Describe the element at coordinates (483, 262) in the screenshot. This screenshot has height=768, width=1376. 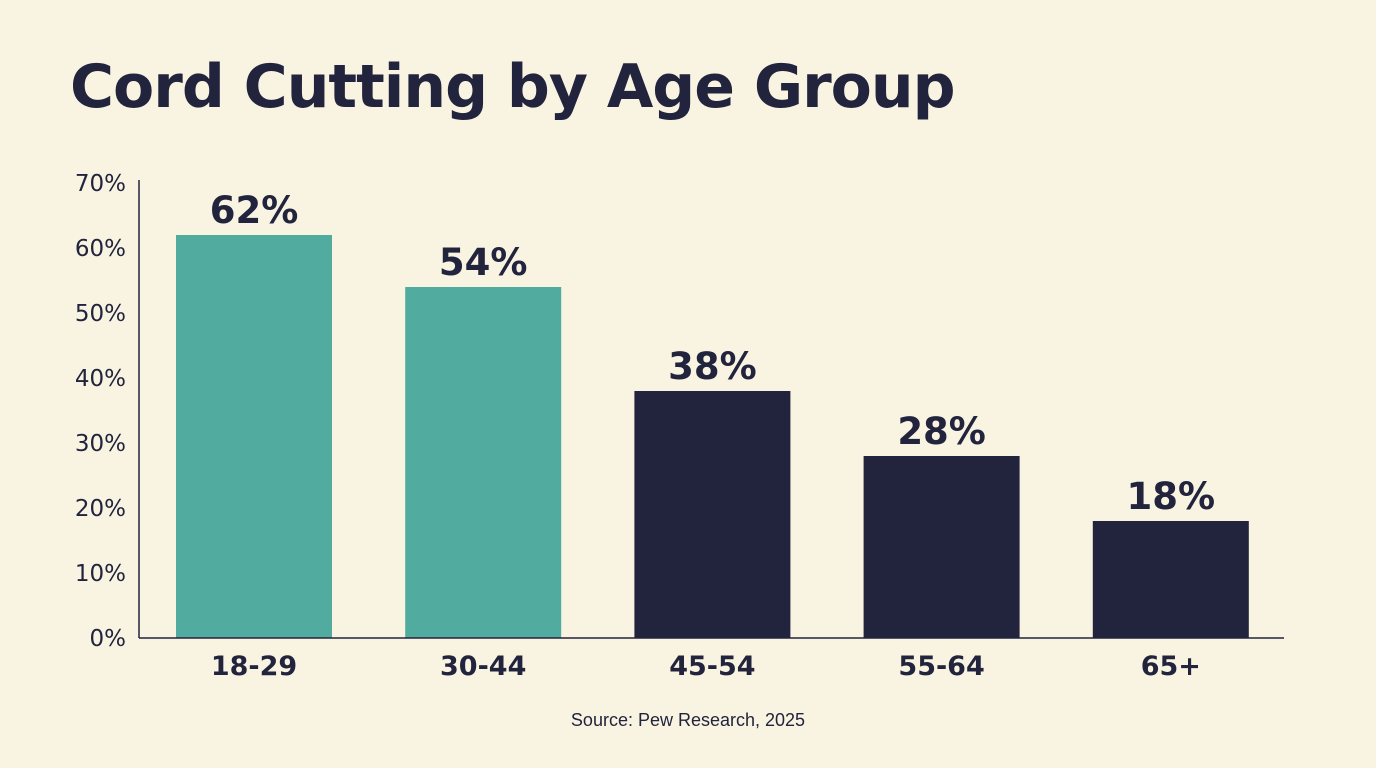
I see `data-label: 54%` at that location.